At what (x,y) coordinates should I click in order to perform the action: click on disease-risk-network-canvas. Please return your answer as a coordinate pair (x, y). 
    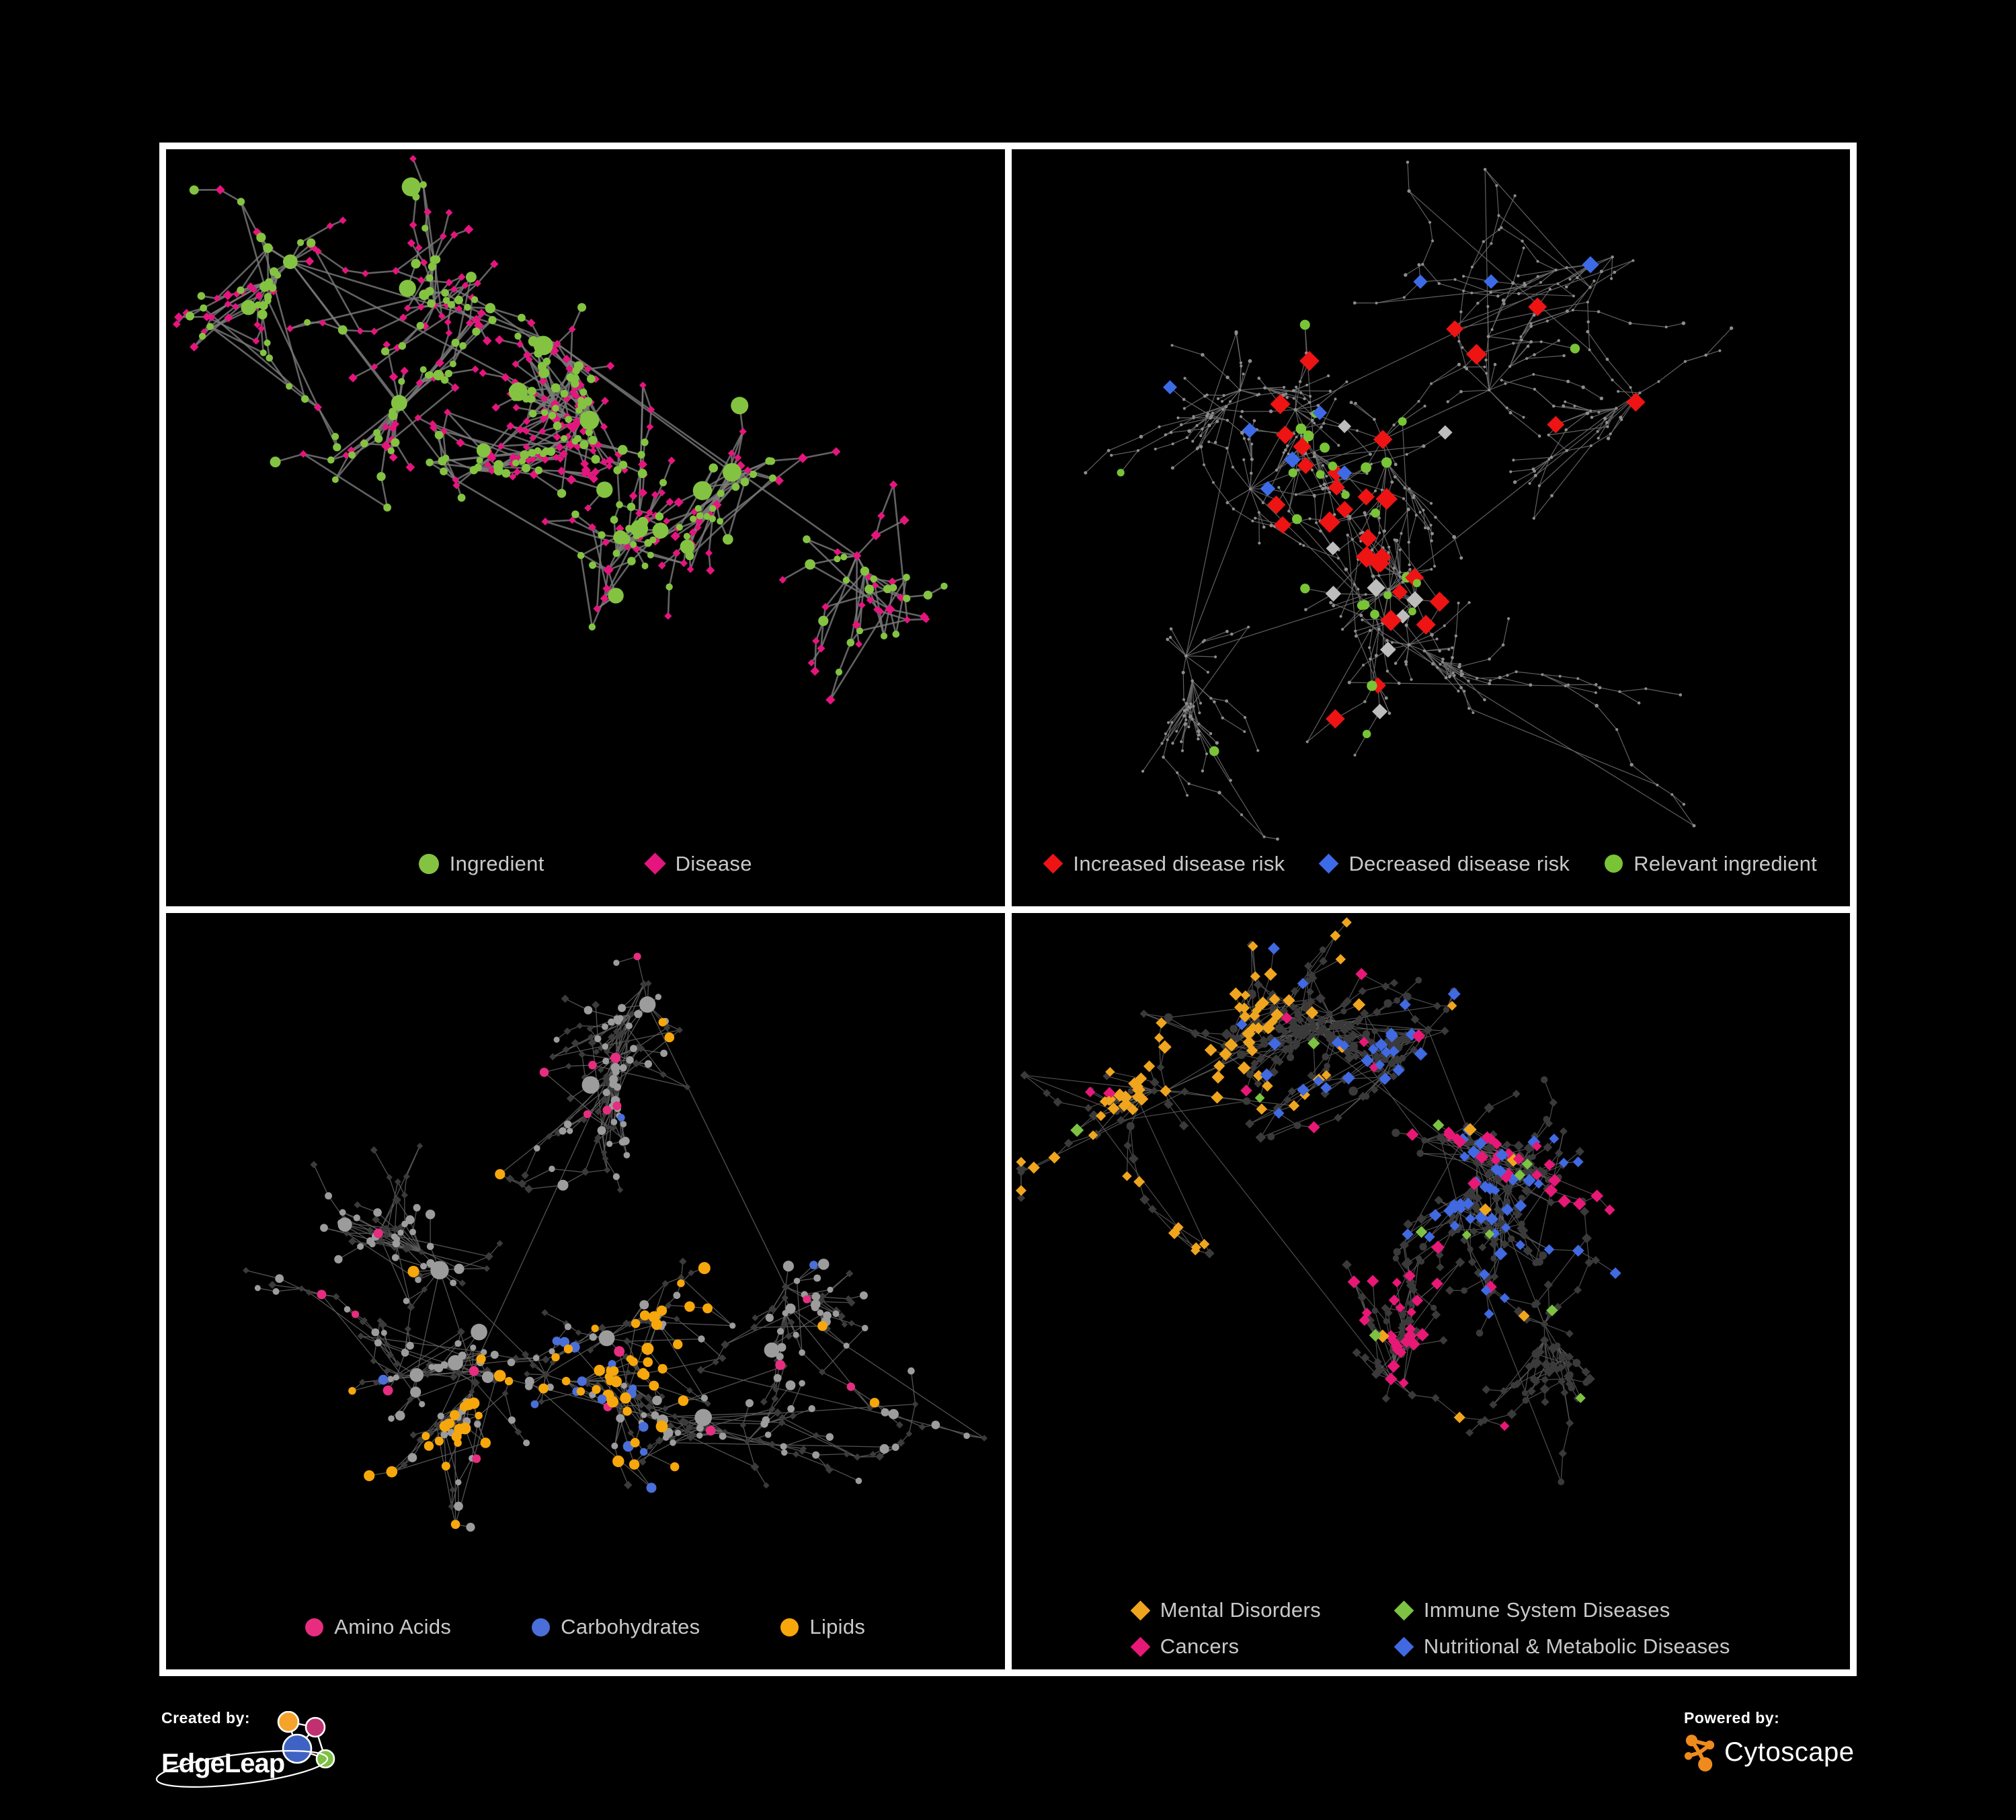
    Looking at the image, I should click on (1408, 501).